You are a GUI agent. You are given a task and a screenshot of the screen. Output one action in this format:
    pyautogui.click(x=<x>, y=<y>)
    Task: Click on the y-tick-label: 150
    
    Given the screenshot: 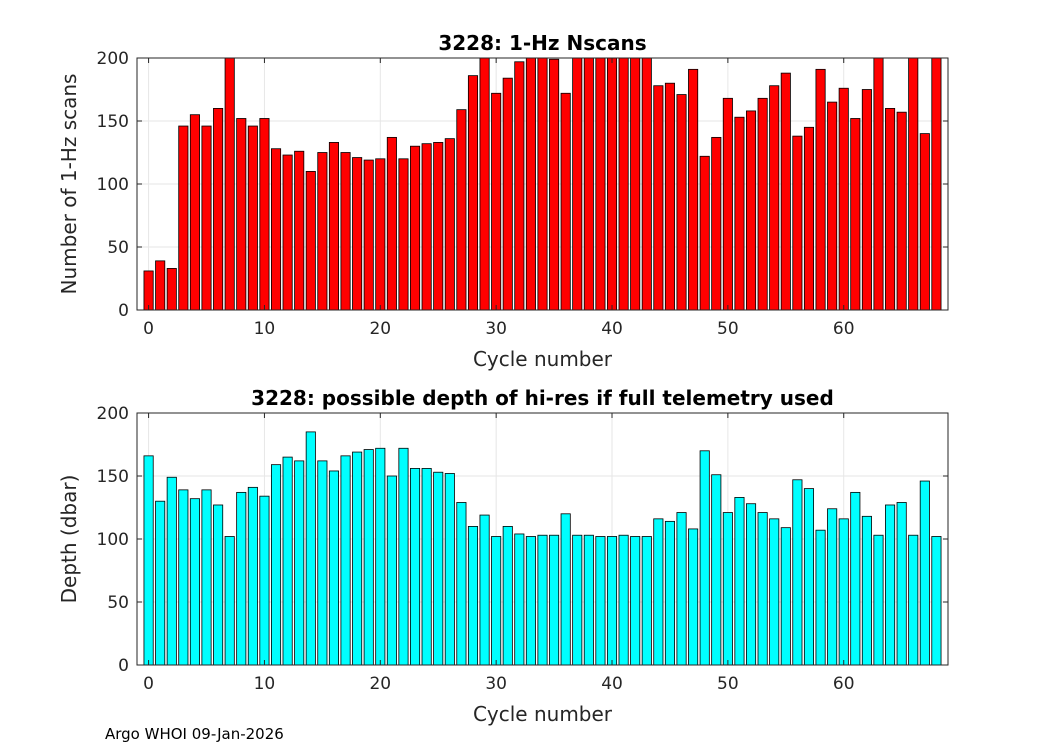 What is the action you would take?
    pyautogui.click(x=113, y=122)
    